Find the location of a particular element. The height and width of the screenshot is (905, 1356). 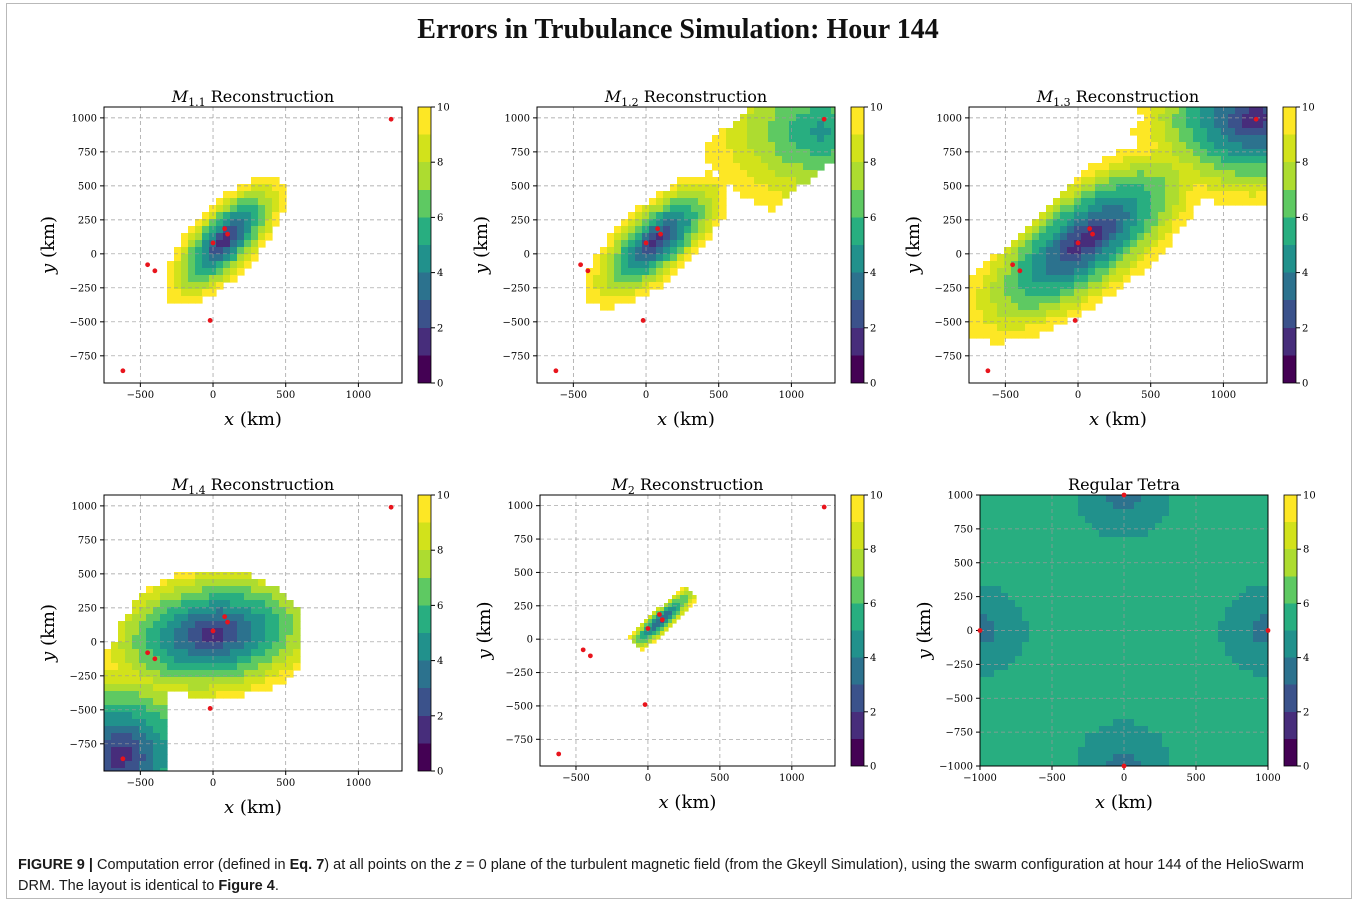

panel-title: M1.3 Reconstruction is located at coordinates (1117, 98).